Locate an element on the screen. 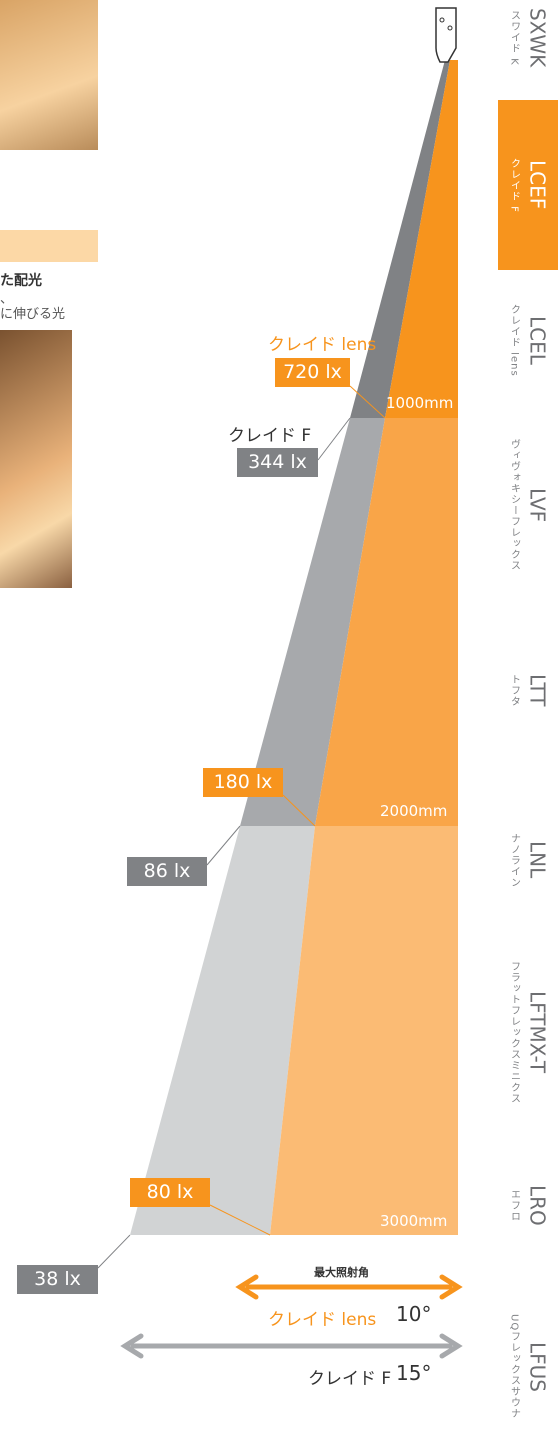 The image size is (558, 1443). nav-item: フラットフレックスミニクス LFTMX-T is located at coordinates (528, 1032).